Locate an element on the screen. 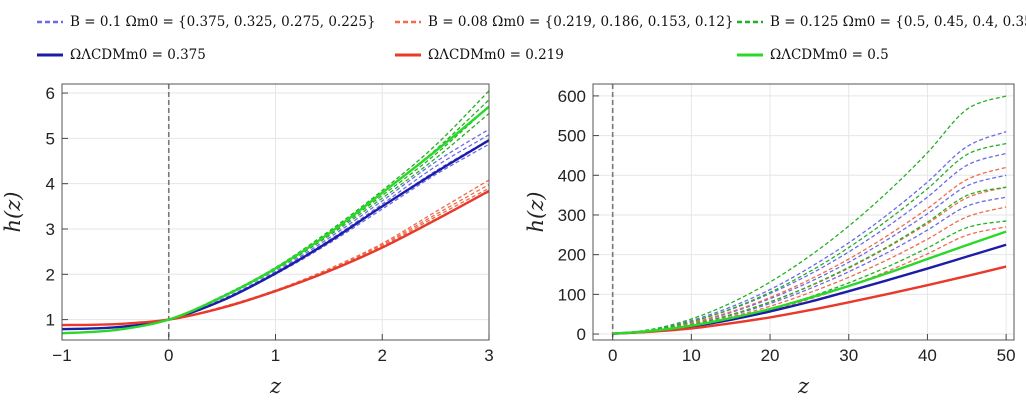 This screenshot has height=417, width=1026. x-tick-label: 3 is located at coordinates (488, 355).